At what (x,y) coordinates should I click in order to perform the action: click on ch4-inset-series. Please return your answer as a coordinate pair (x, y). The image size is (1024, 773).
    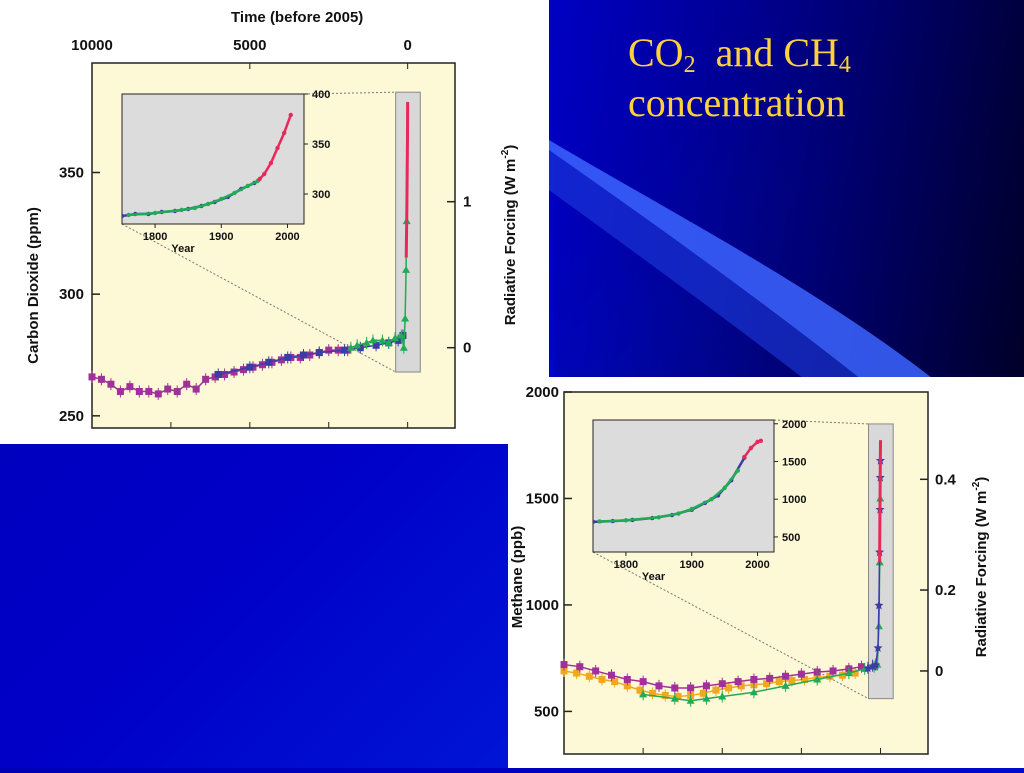
    Looking at the image, I should click on (678, 481).